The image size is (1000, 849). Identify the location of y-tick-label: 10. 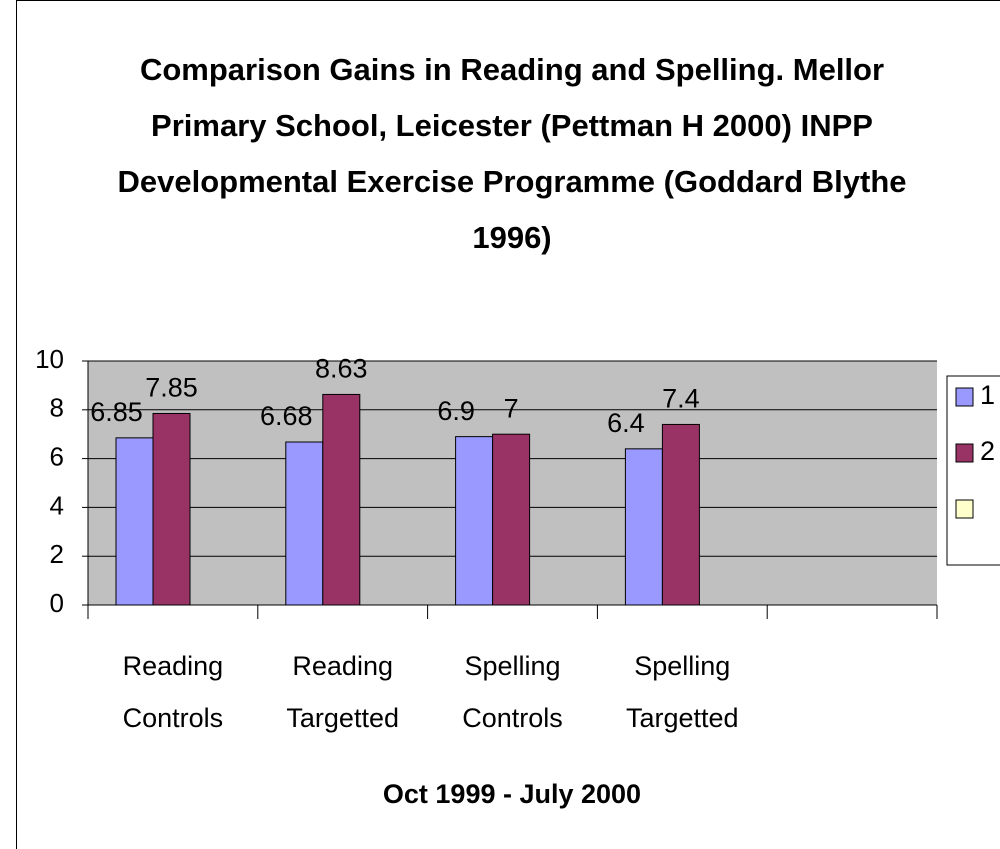
(49, 359).